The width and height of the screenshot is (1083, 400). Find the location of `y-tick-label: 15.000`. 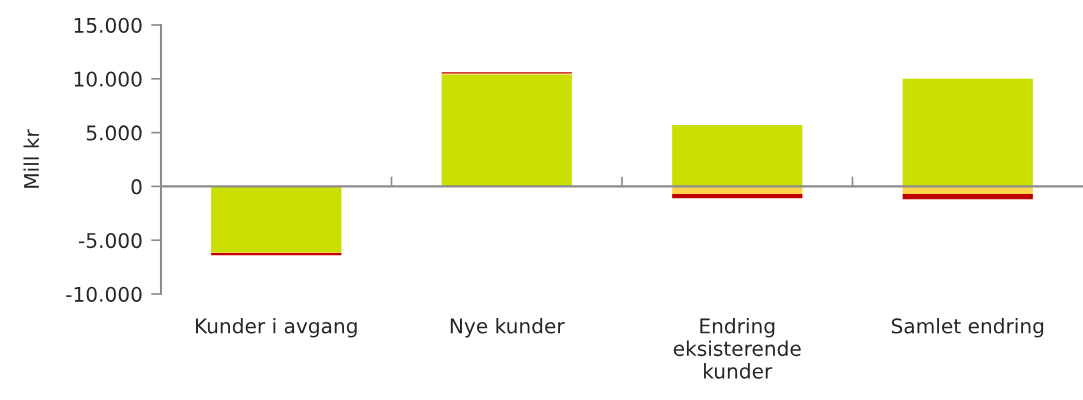

y-tick-label: 15.000 is located at coordinates (108, 25).